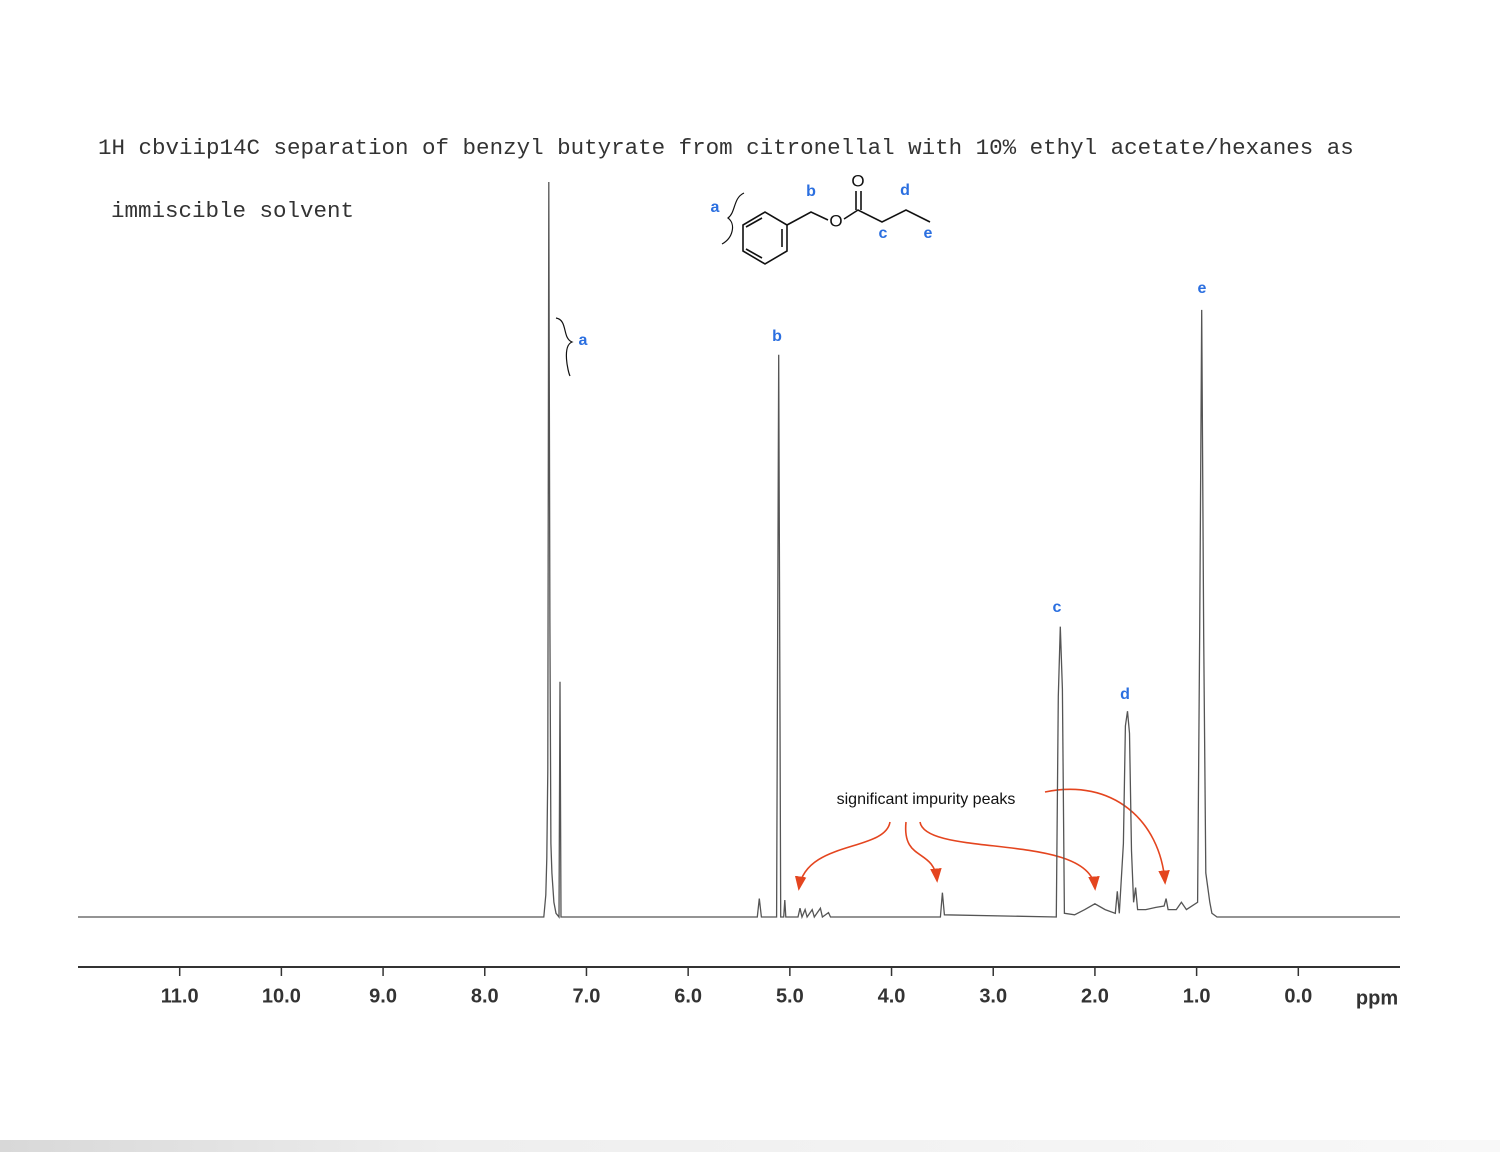 Image resolution: width=1500 pixels, height=1160 pixels. Describe the element at coordinates (883, 233) in the screenshot. I see `structure-label: c` at that location.